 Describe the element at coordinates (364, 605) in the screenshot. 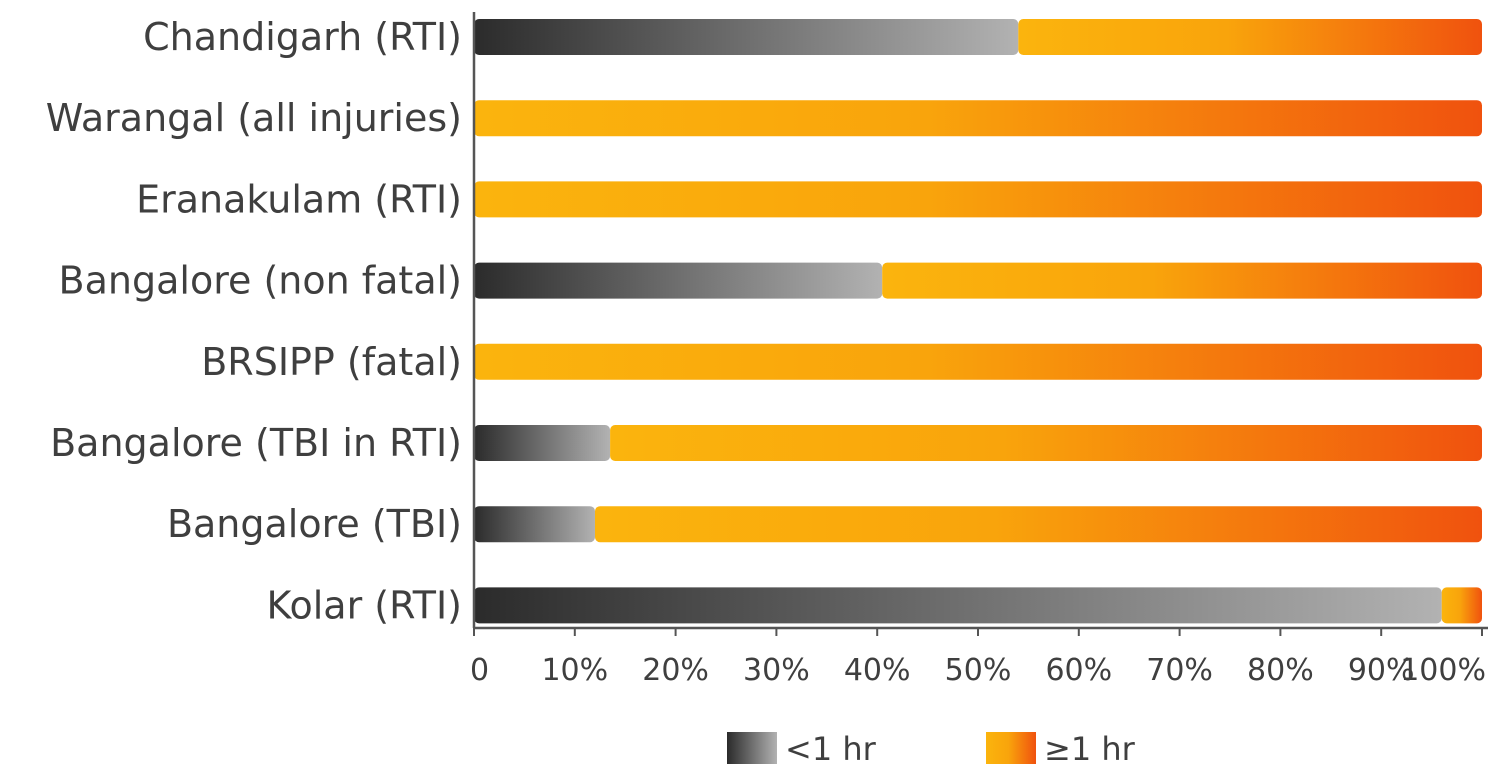

I see `category-label: Kolar (RTI)` at that location.